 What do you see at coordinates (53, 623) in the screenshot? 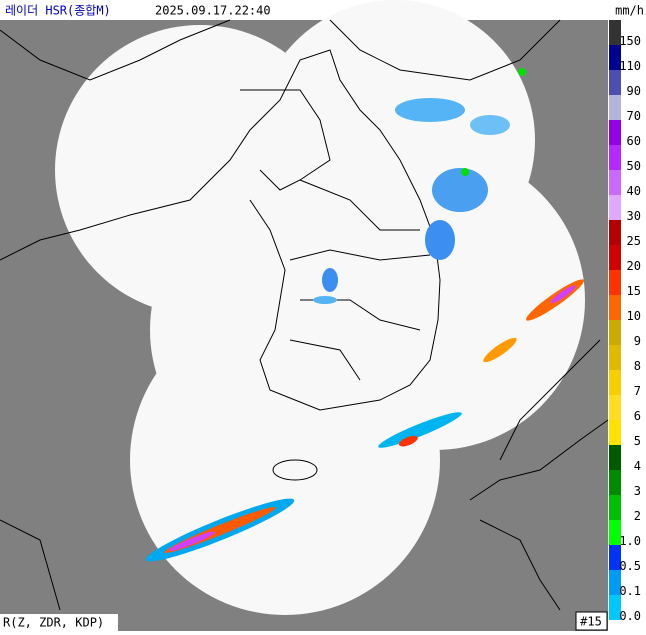
I see `method: R(Z, ZDR, KDP)` at bounding box center [53, 623].